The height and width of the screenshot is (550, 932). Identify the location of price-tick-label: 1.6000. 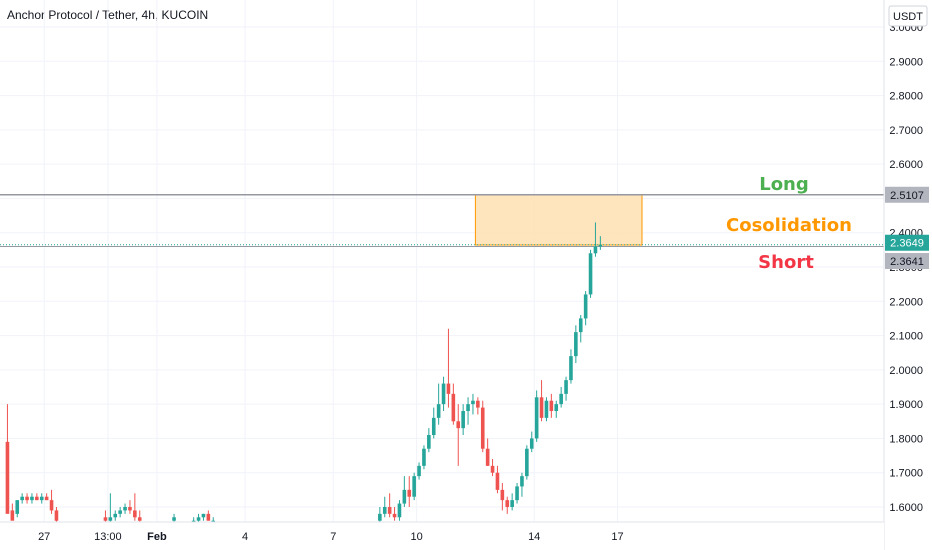
(906, 508).